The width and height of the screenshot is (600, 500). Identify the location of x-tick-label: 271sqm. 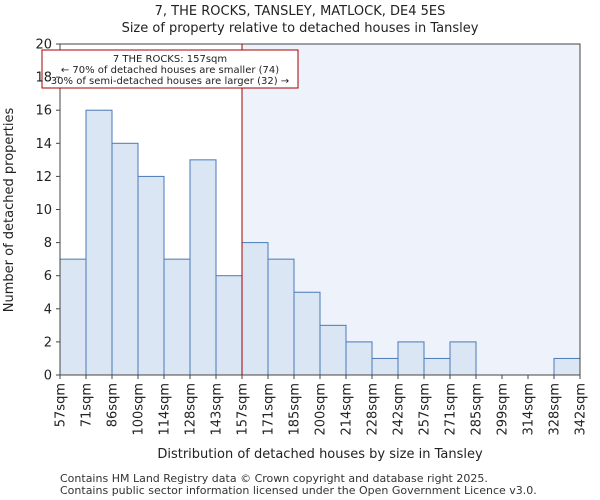
(451, 409).